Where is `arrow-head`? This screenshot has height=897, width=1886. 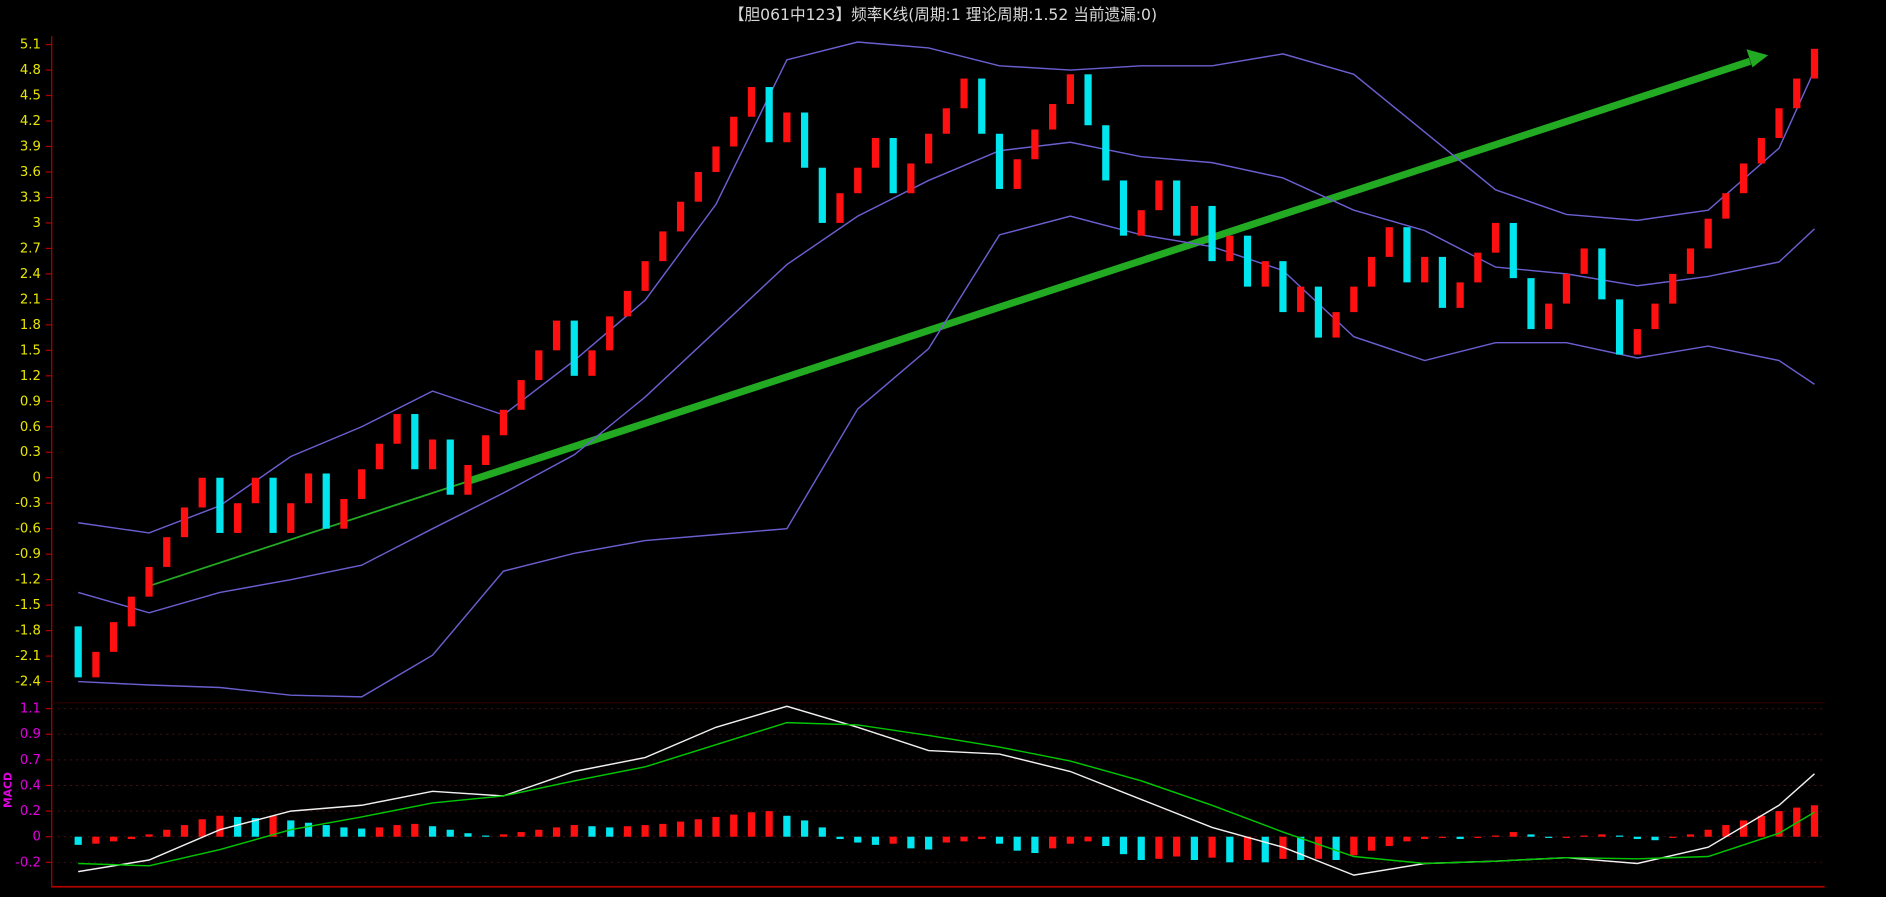 arrow-head is located at coordinates (1757, 58).